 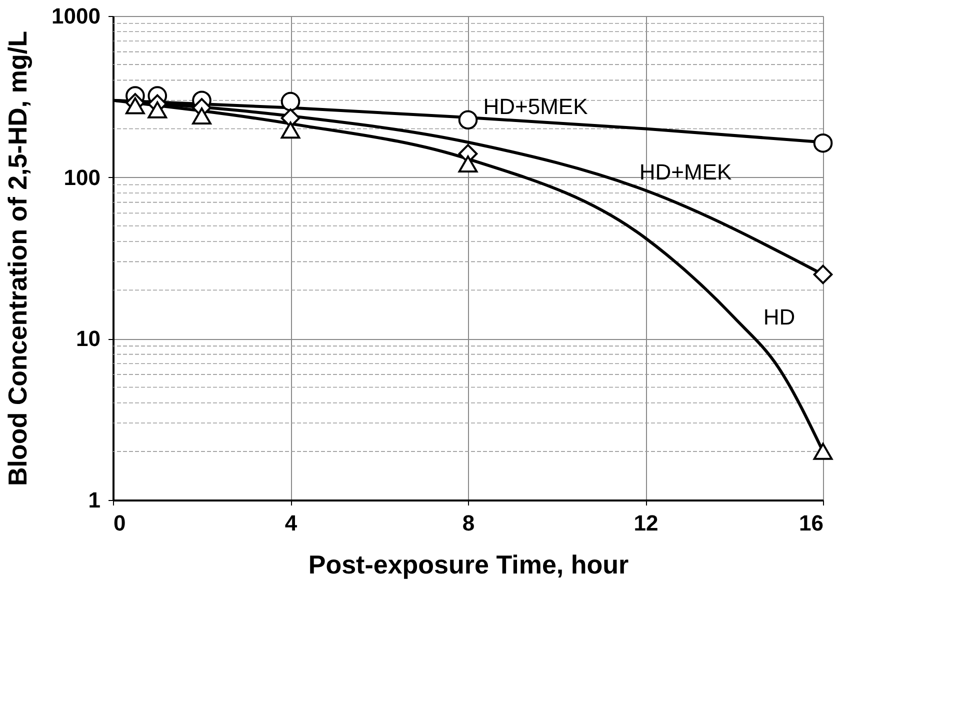 I want to click on y-tick-label: 1000, so click(x=76, y=16).